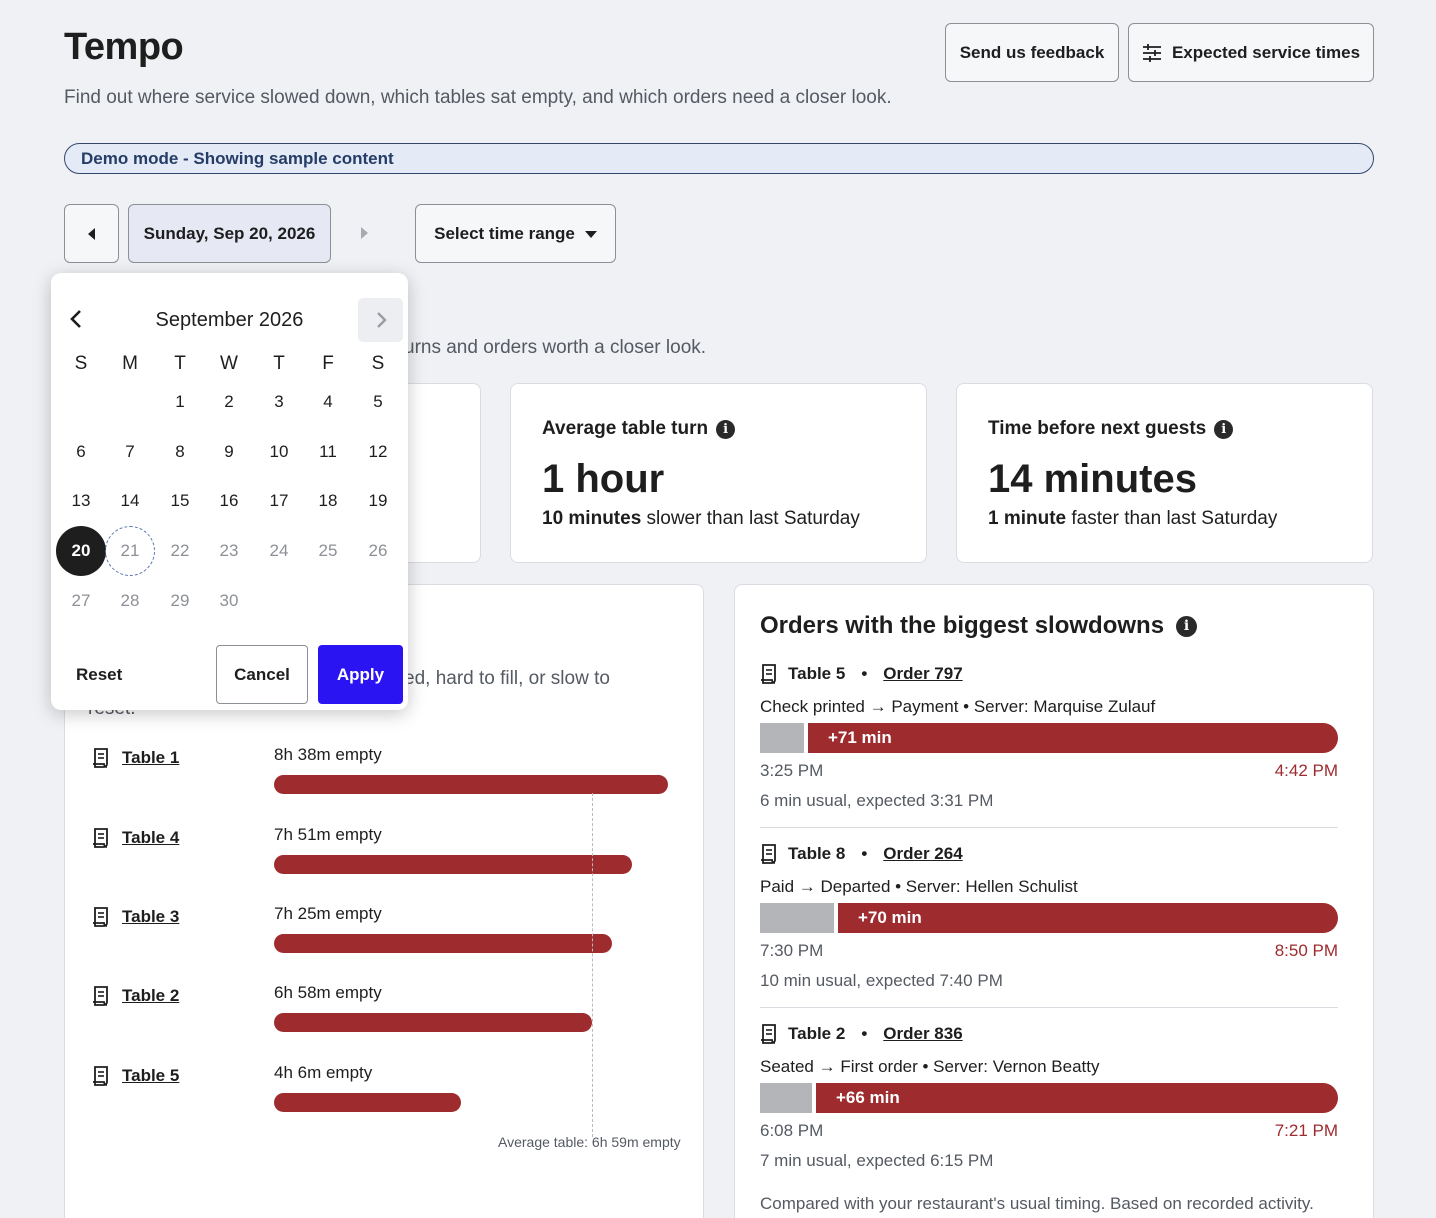 Image resolution: width=1436 pixels, height=1218 pixels. Describe the element at coordinates (1266, 52) in the screenshot. I see `expected-service-times-label: Expected service times` at that location.